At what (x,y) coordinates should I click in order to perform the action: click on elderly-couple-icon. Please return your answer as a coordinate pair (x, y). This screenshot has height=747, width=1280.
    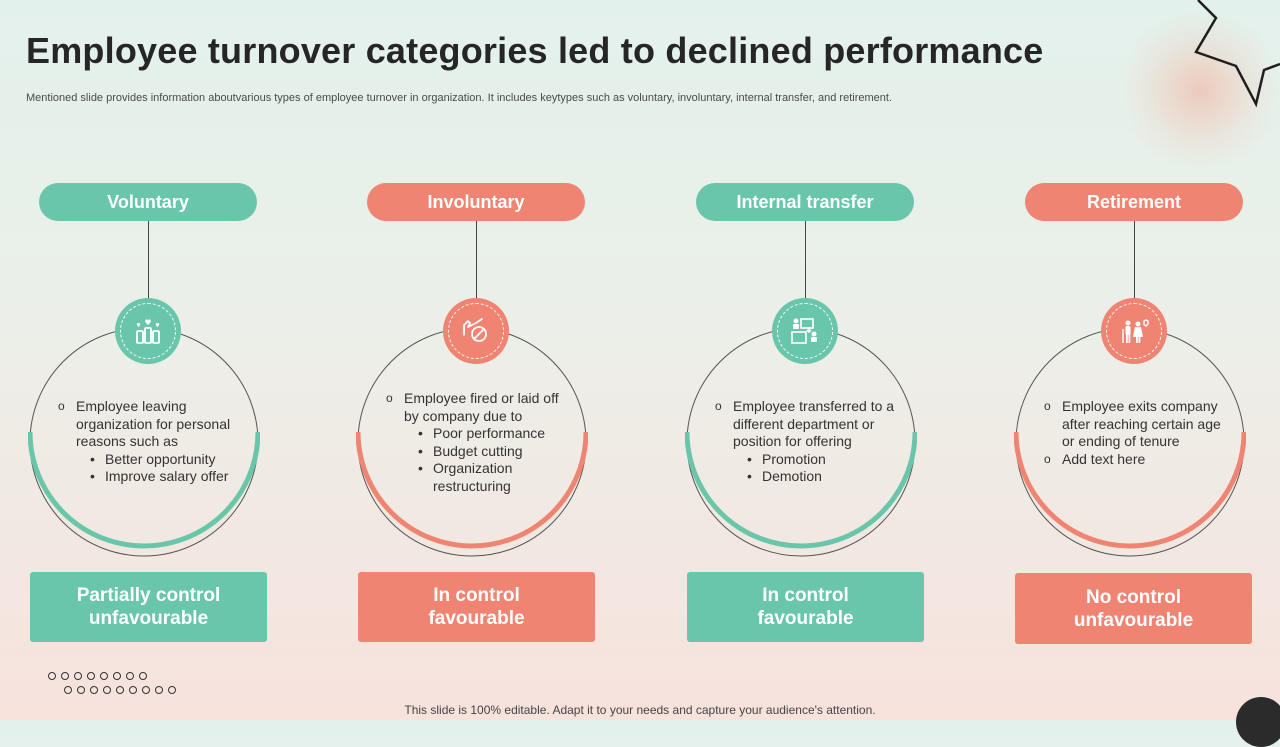
    Looking at the image, I should click on (1135, 331).